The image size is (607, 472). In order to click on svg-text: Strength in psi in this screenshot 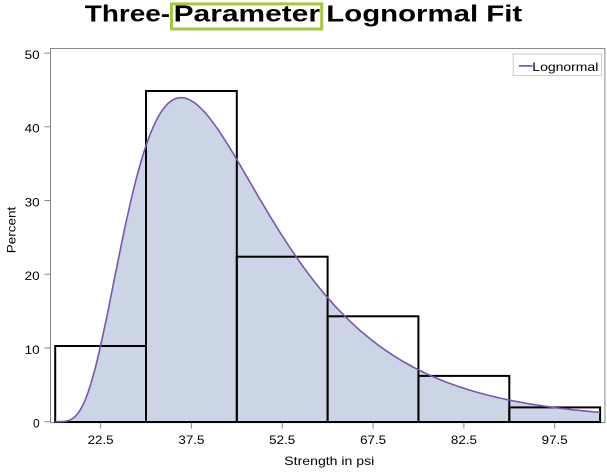, I will do `click(329, 461)`.